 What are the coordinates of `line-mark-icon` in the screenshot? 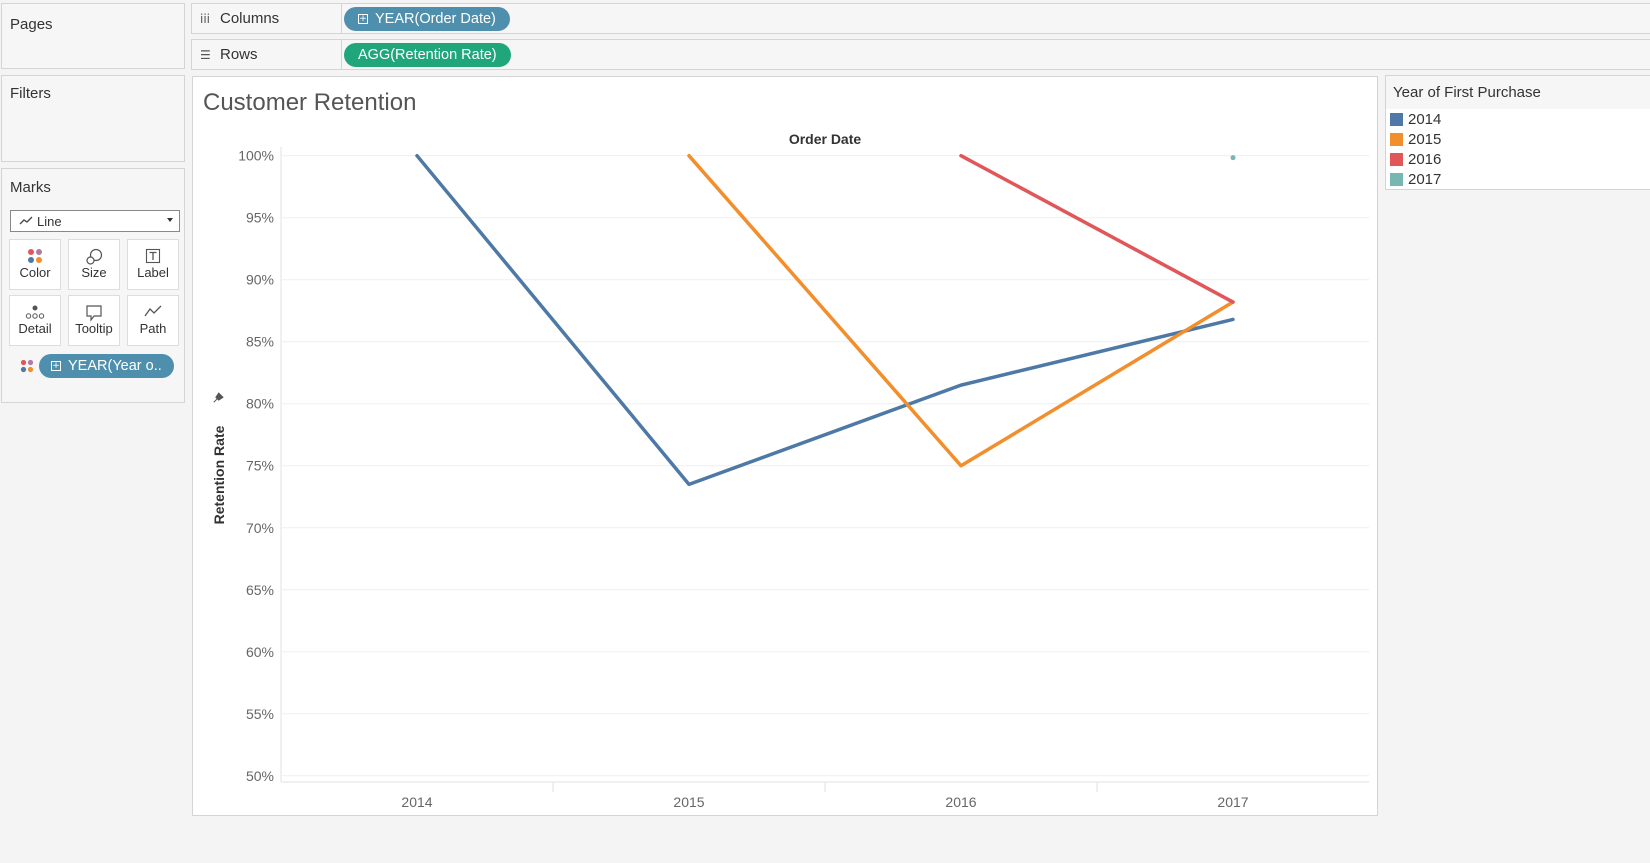 It's located at (26, 220).